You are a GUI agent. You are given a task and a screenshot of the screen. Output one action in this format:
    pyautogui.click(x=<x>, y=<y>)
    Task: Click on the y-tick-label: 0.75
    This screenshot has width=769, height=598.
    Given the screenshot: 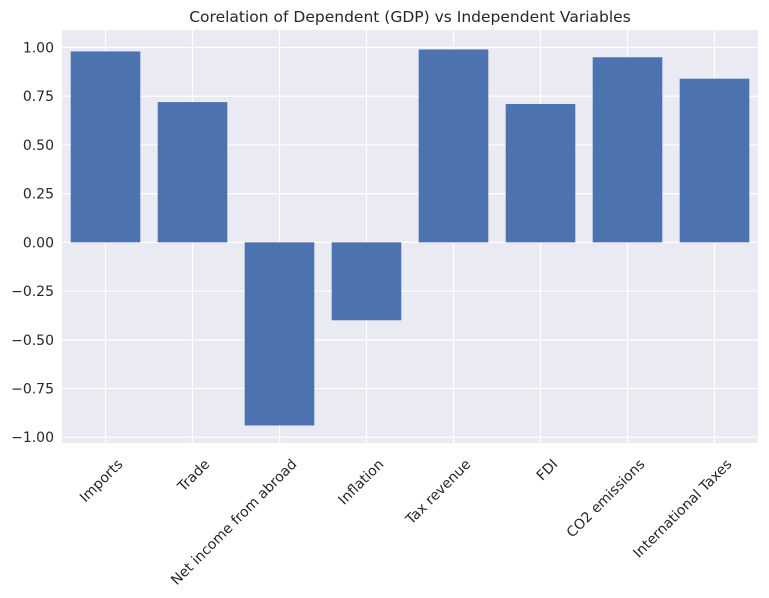 What is the action you would take?
    pyautogui.click(x=38, y=97)
    